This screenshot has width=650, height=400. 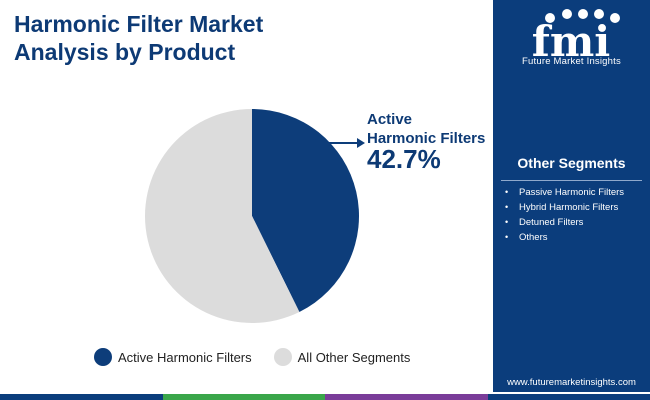 I want to click on segment-label: Detuned Filters, so click(x=551, y=222).